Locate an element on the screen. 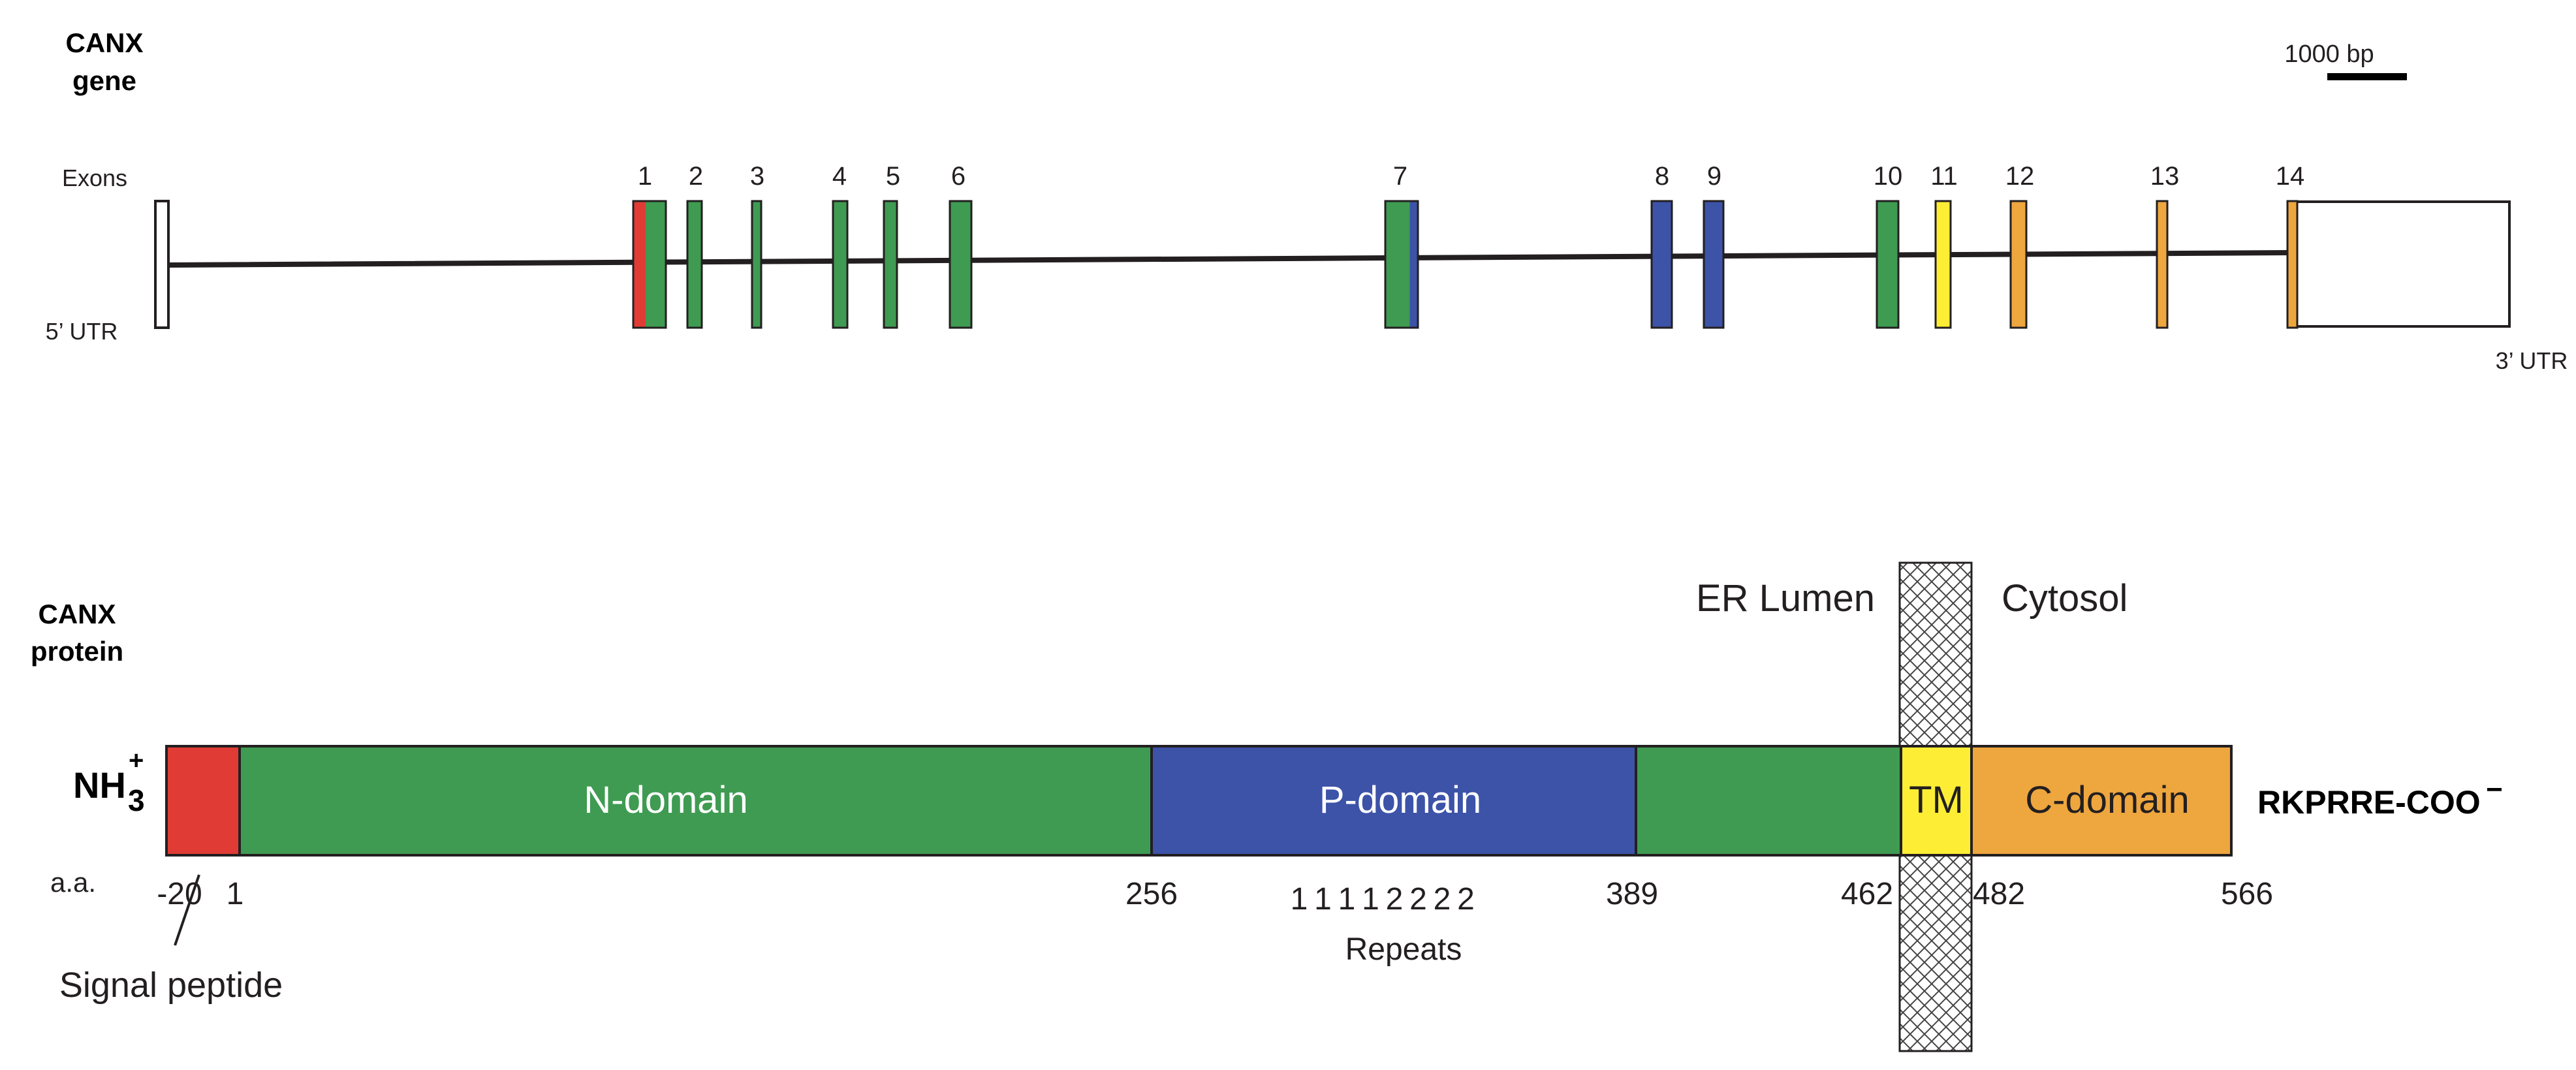 The width and height of the screenshot is (2576, 1070). exon-8-outline is located at coordinates (1661, 264).